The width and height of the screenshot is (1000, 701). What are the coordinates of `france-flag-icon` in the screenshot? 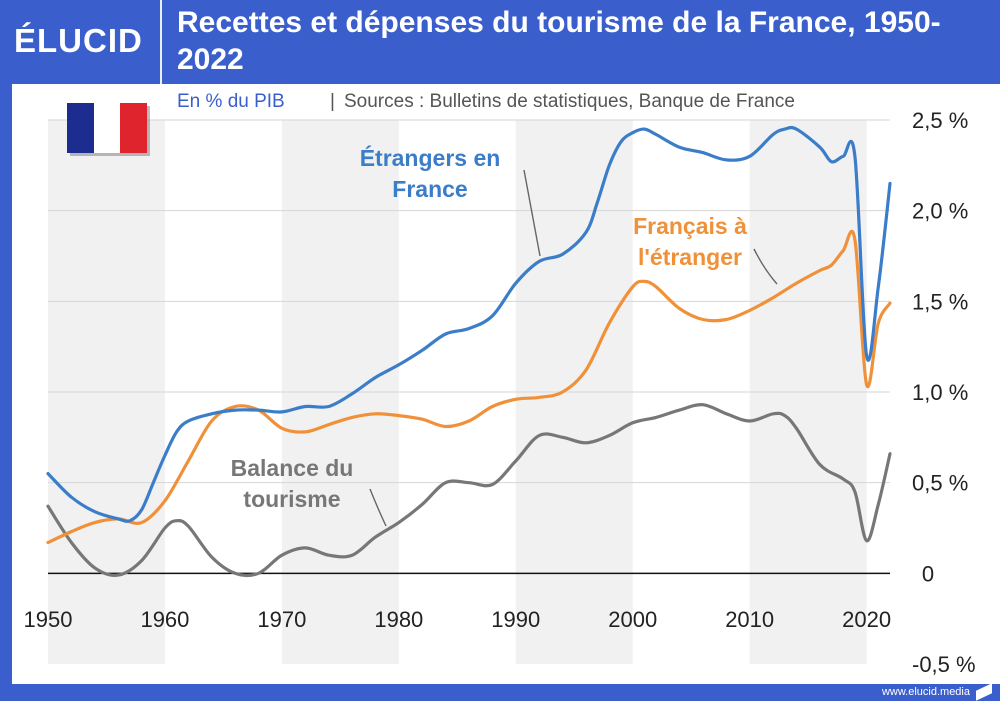 It's located at (108, 129).